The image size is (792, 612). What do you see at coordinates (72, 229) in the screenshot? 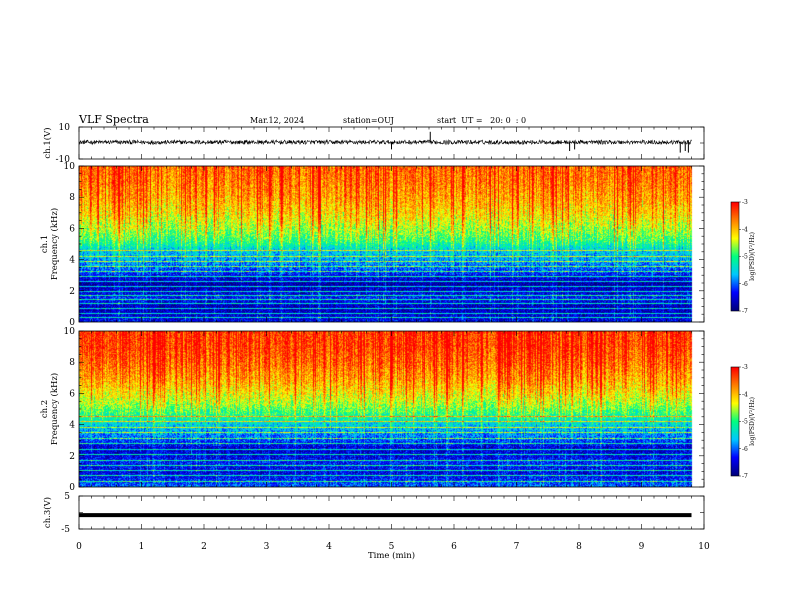
I see `ch1-spectrogram-ytick-label: 6` at bounding box center [72, 229].